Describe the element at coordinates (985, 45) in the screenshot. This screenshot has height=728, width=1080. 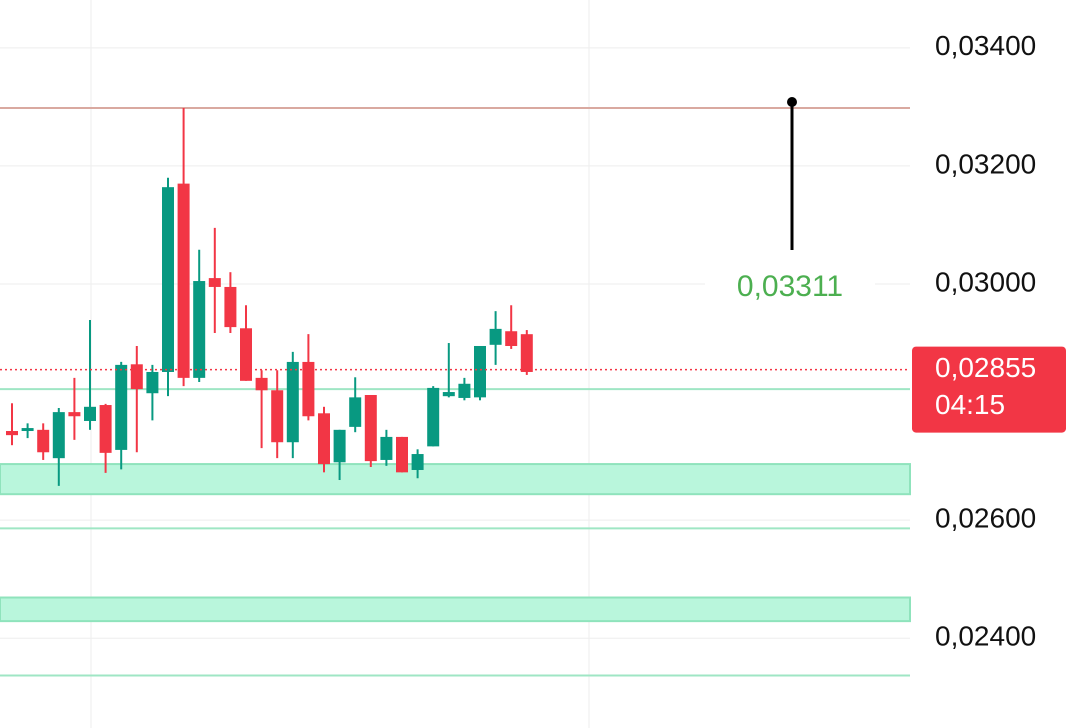
I see `y-tick-label: 0,03400` at that location.